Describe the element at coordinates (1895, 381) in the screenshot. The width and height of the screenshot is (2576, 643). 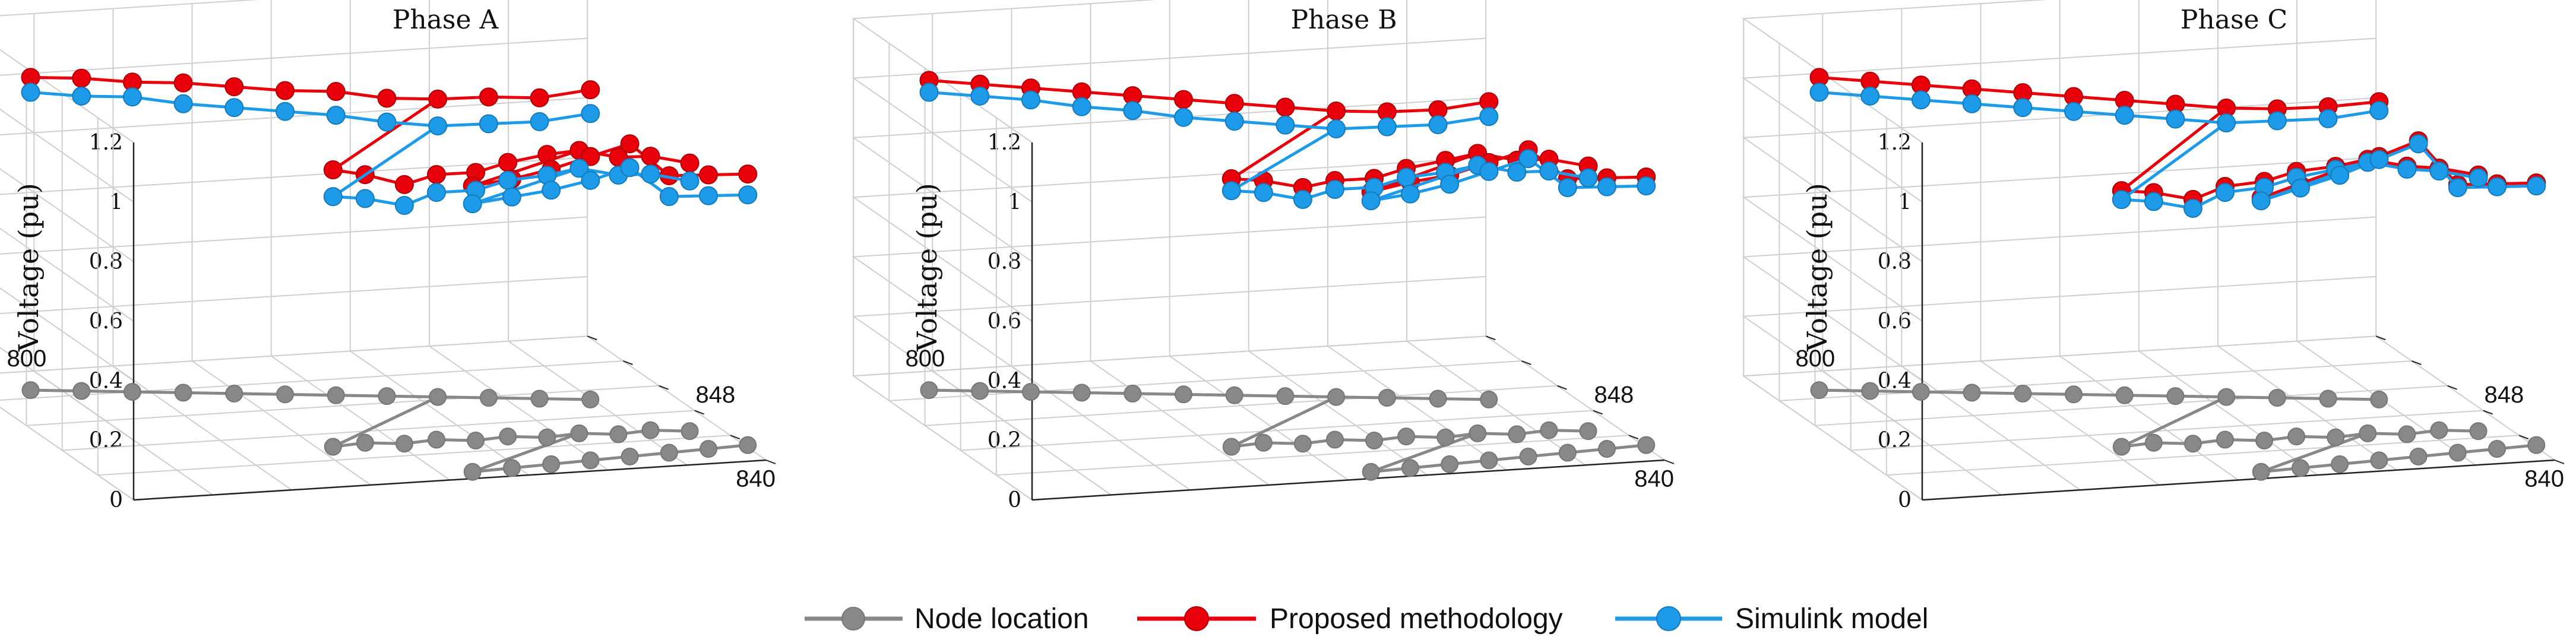
I see `z-tick-label: 0.4` at that location.